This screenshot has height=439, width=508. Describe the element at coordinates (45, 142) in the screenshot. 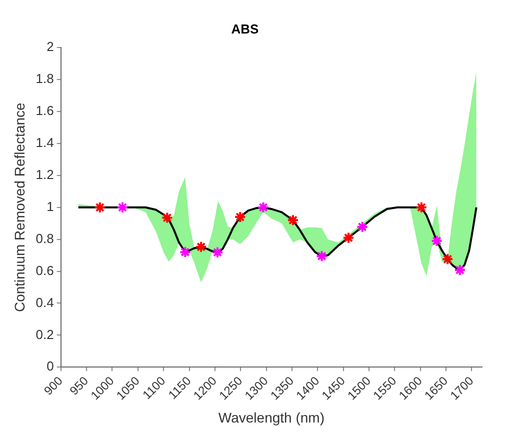

I see `y-tick-label: 1.4` at that location.